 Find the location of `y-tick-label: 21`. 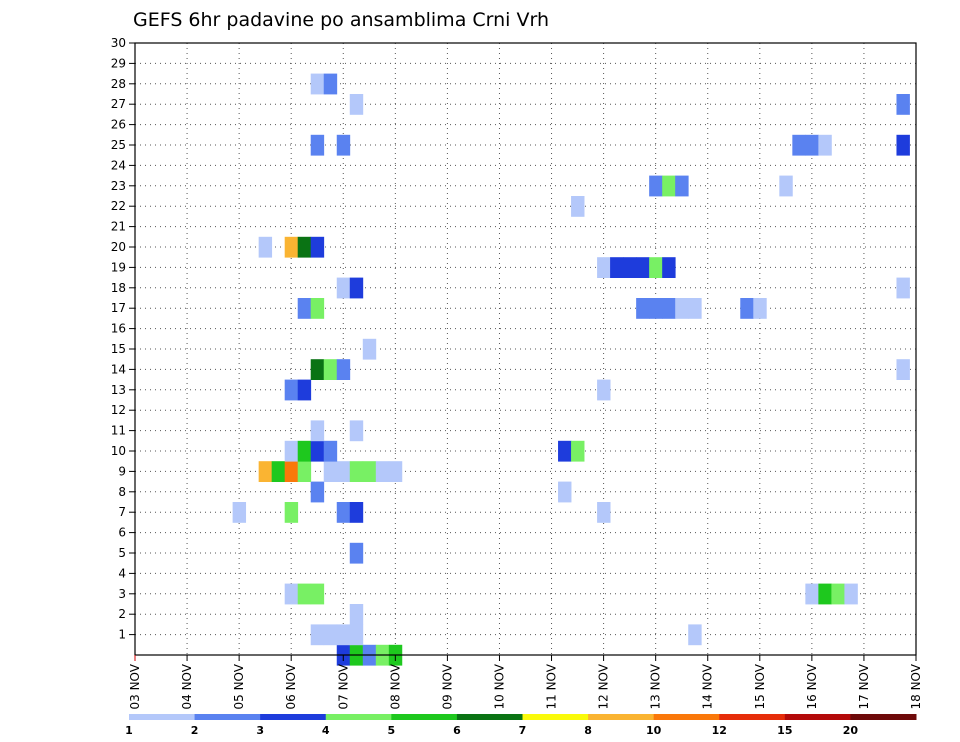

y-tick-label: 21 is located at coordinates (118, 227).